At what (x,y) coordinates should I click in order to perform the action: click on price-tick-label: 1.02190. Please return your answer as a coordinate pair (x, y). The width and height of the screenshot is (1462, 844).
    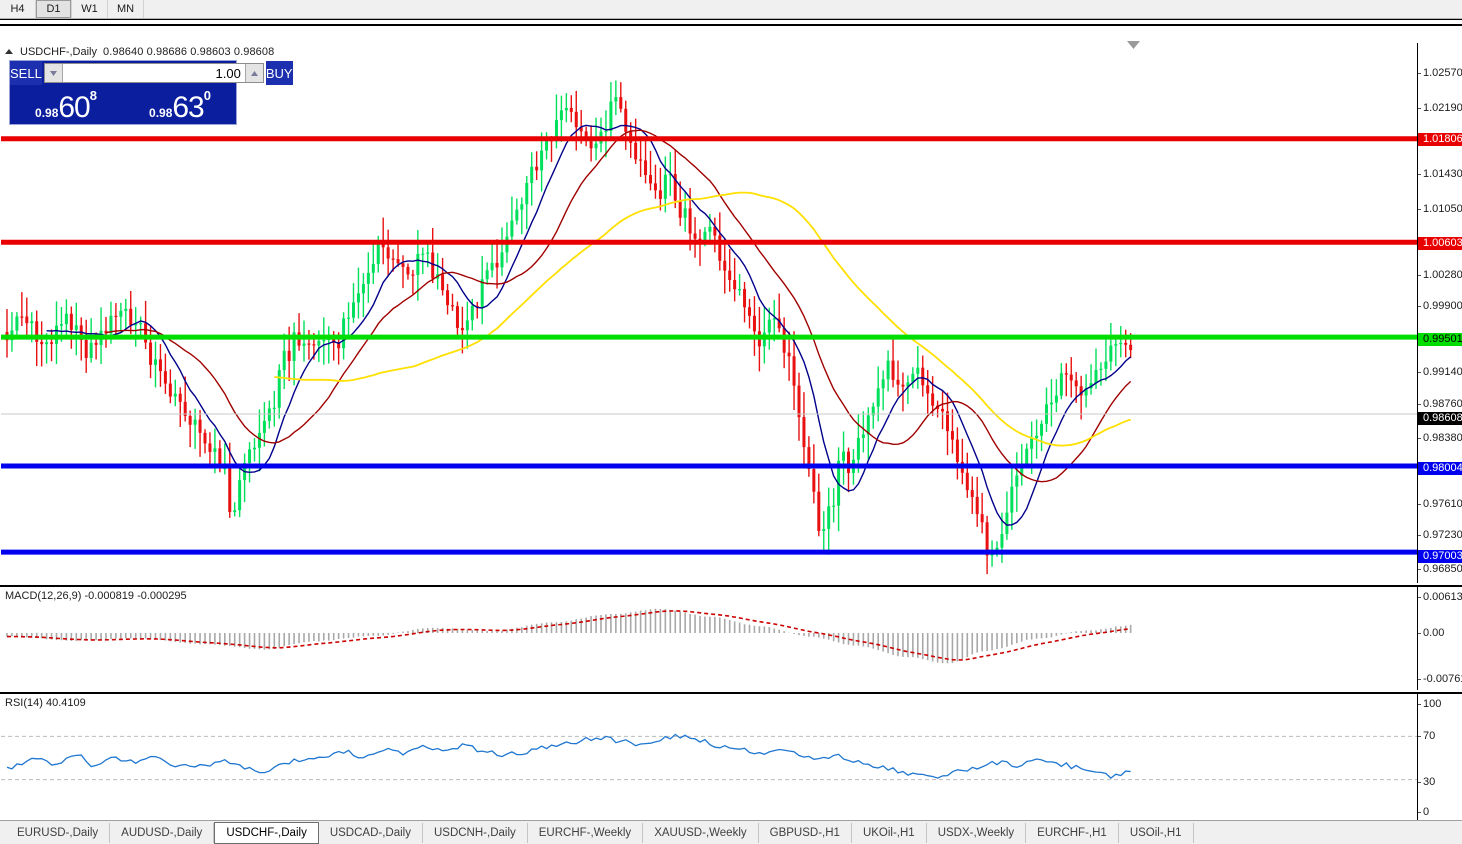
    Looking at the image, I should click on (1442, 108).